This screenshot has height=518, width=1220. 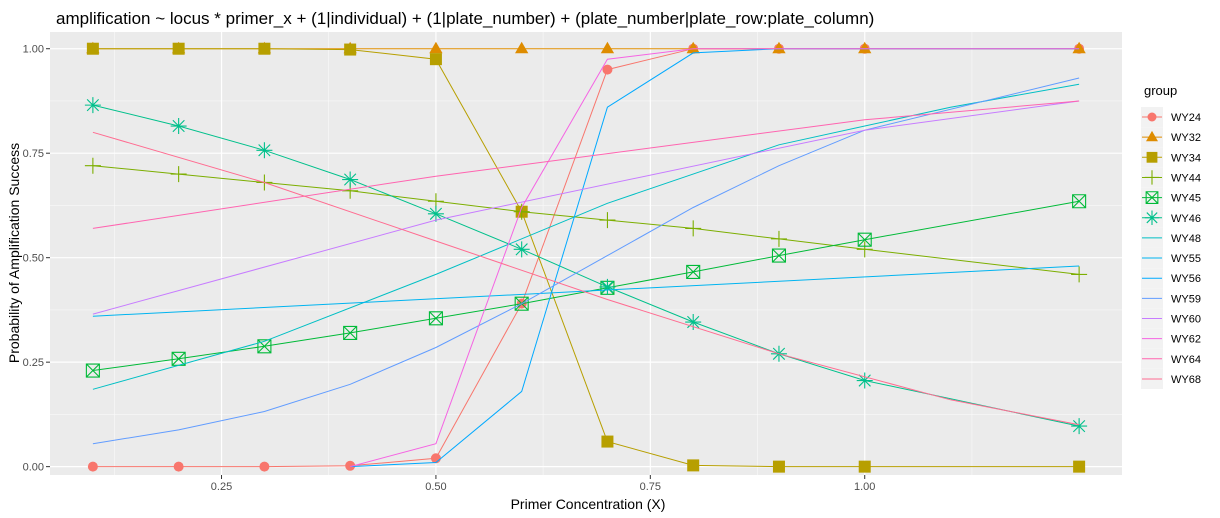 I want to click on y-tick-label: 0.75, so click(x=33, y=154).